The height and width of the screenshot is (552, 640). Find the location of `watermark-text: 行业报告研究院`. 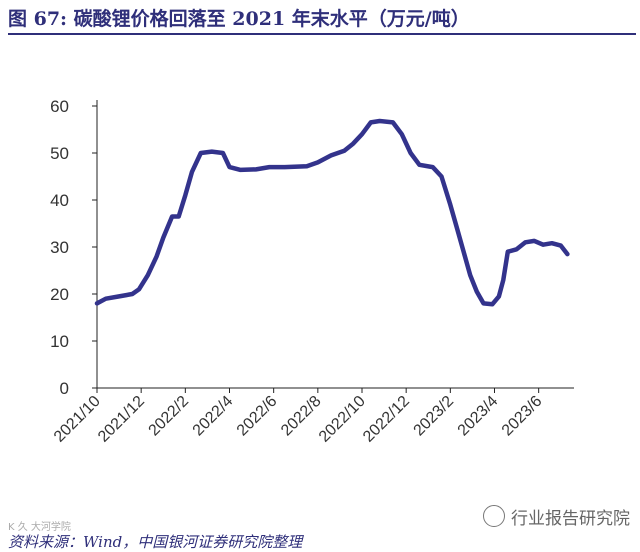

watermark-text: 行业报告研究院 is located at coordinates (570, 519).